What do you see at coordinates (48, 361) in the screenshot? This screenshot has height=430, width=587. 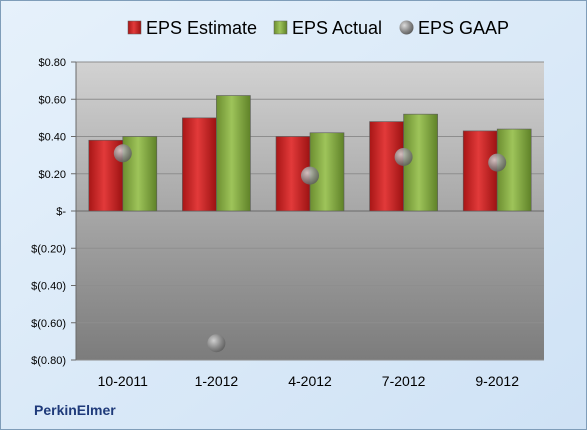 I see `y-tick-label: $(0.80)` at bounding box center [48, 361].